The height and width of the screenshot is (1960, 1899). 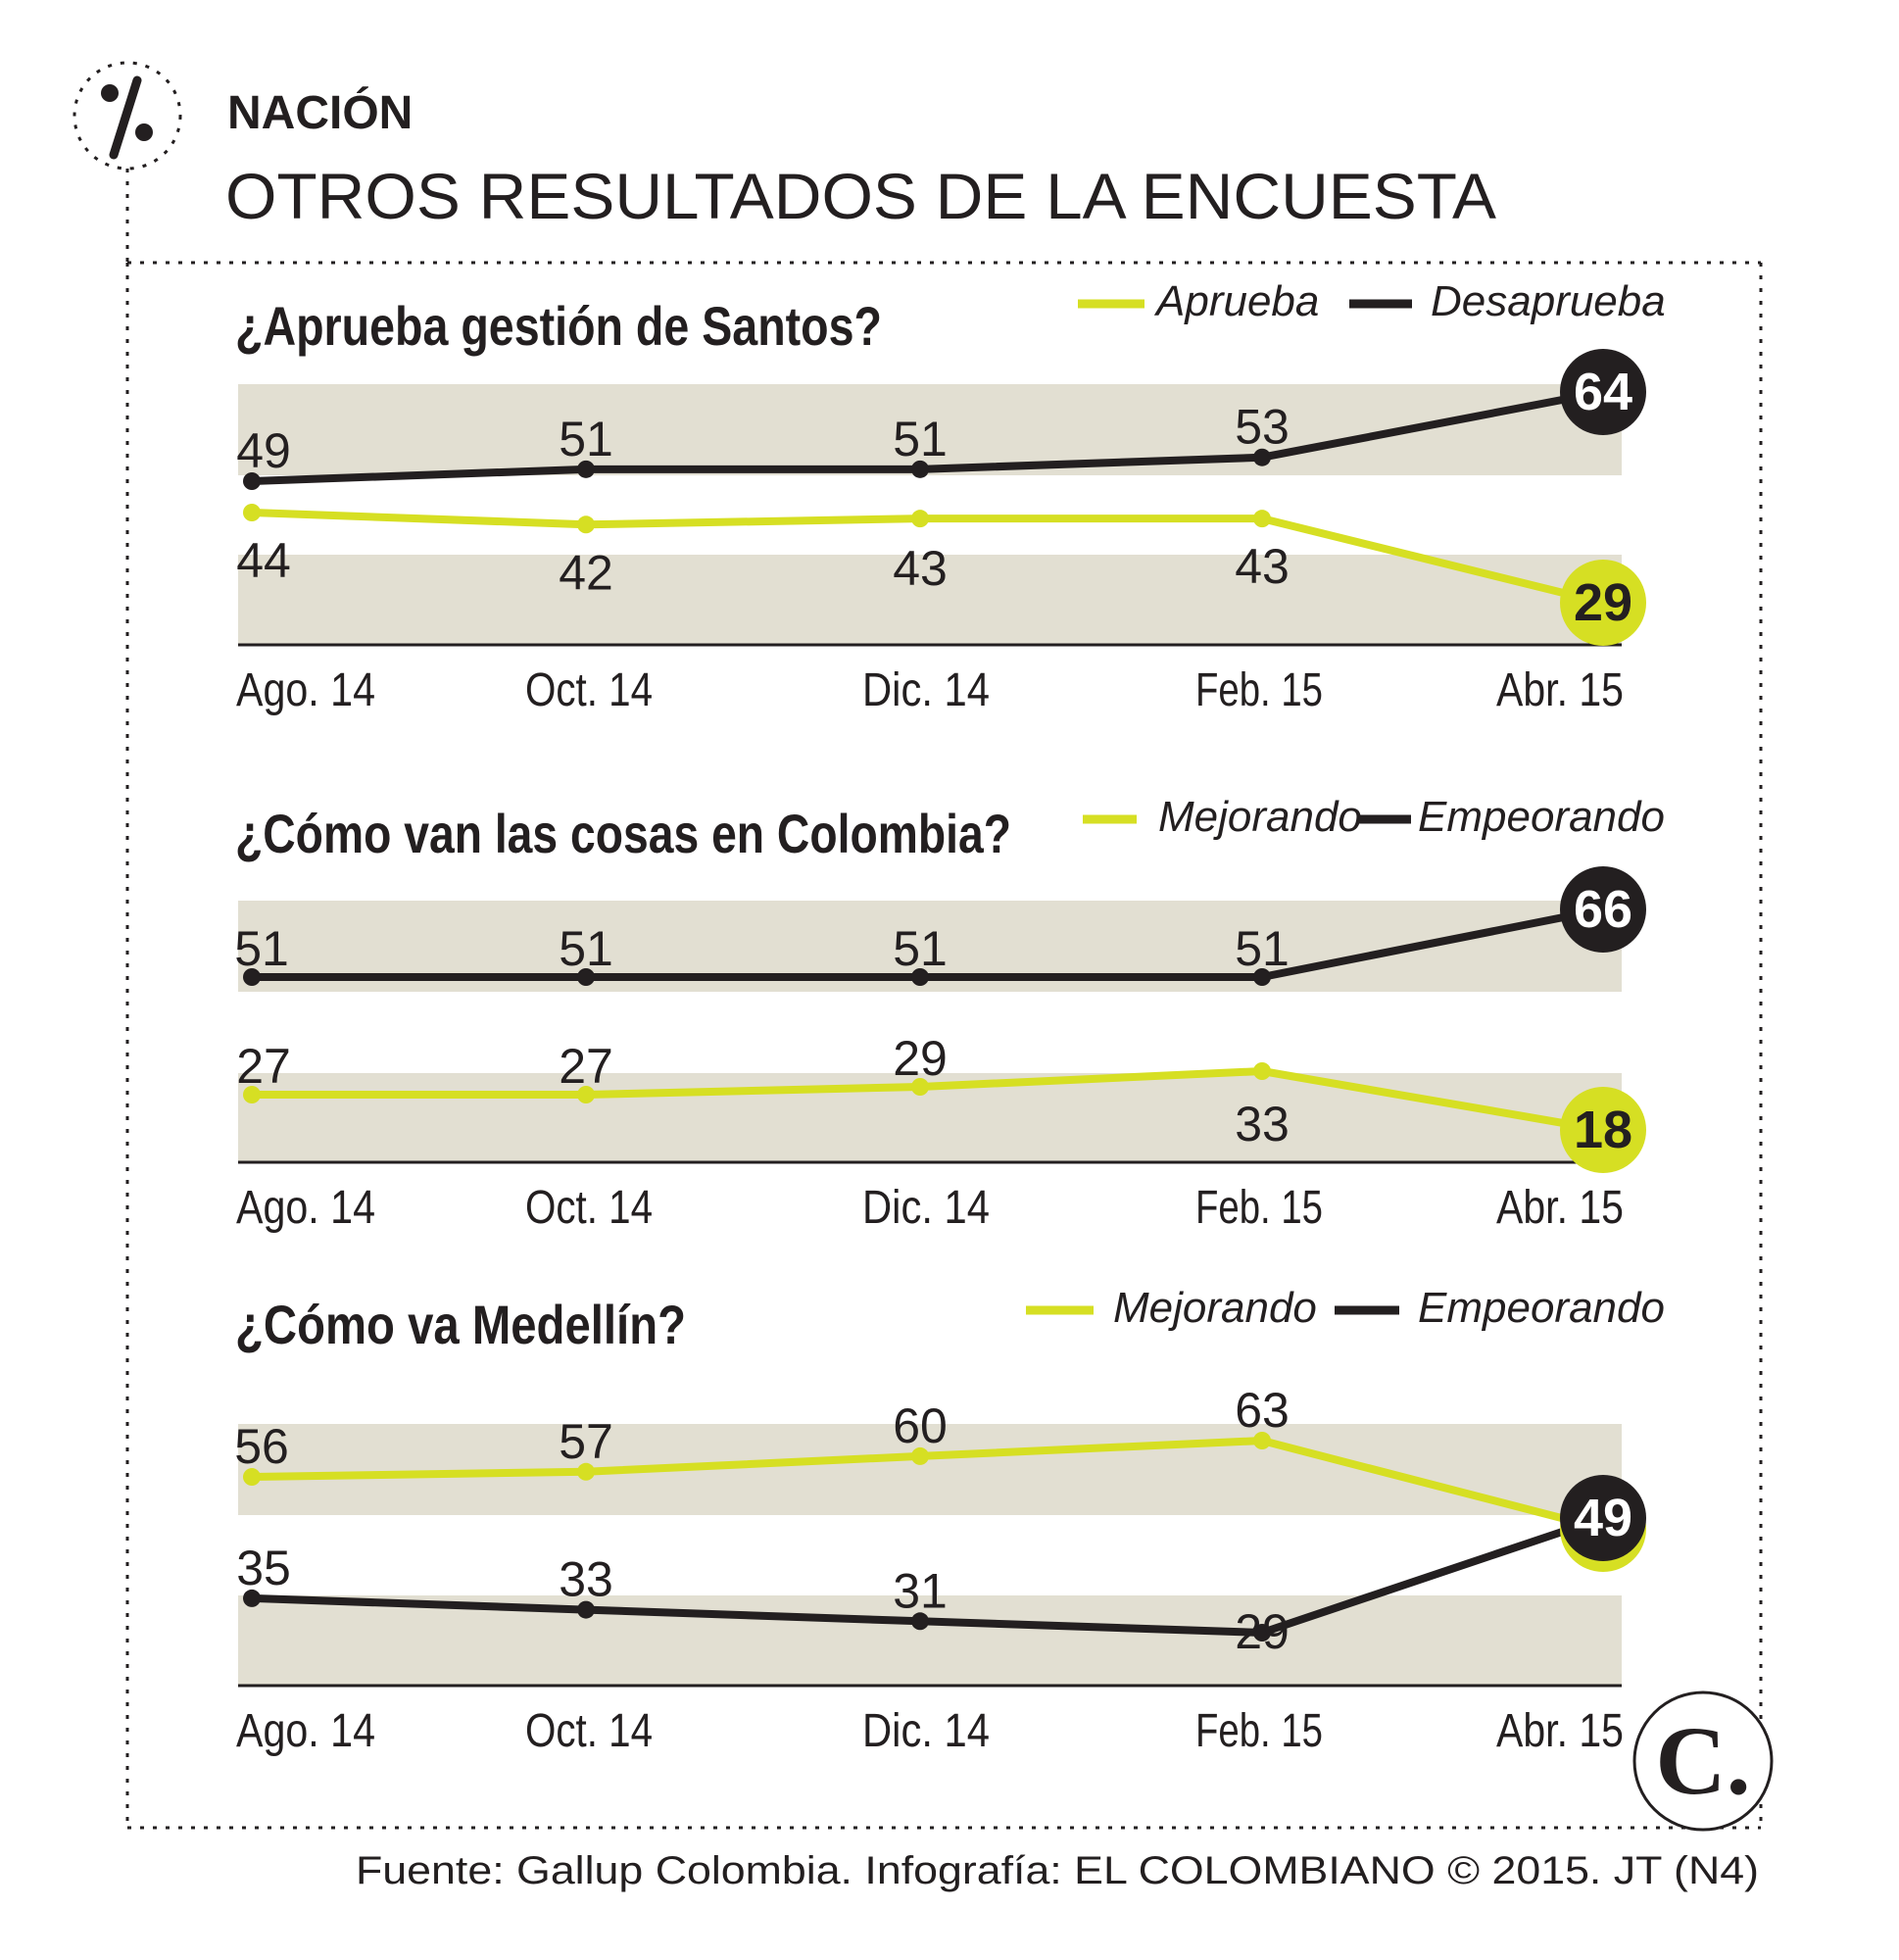 I want to click on chart-title: ¿Cómo va Medellín?, so click(x=460, y=1324).